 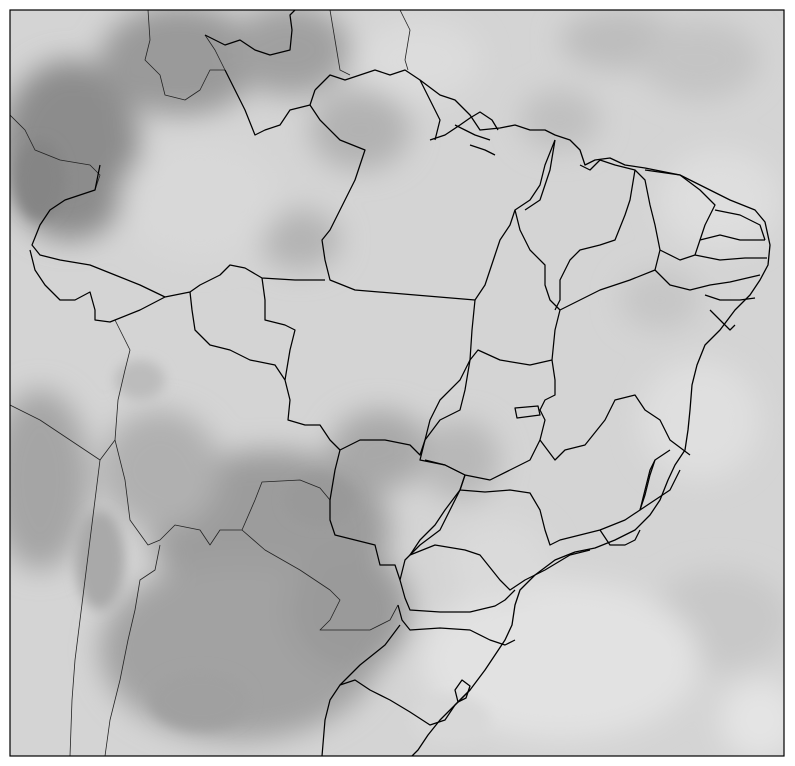 What do you see at coordinates (286, 505) in the screenshot?
I see `country-border-bolivia-paraguay` at bounding box center [286, 505].